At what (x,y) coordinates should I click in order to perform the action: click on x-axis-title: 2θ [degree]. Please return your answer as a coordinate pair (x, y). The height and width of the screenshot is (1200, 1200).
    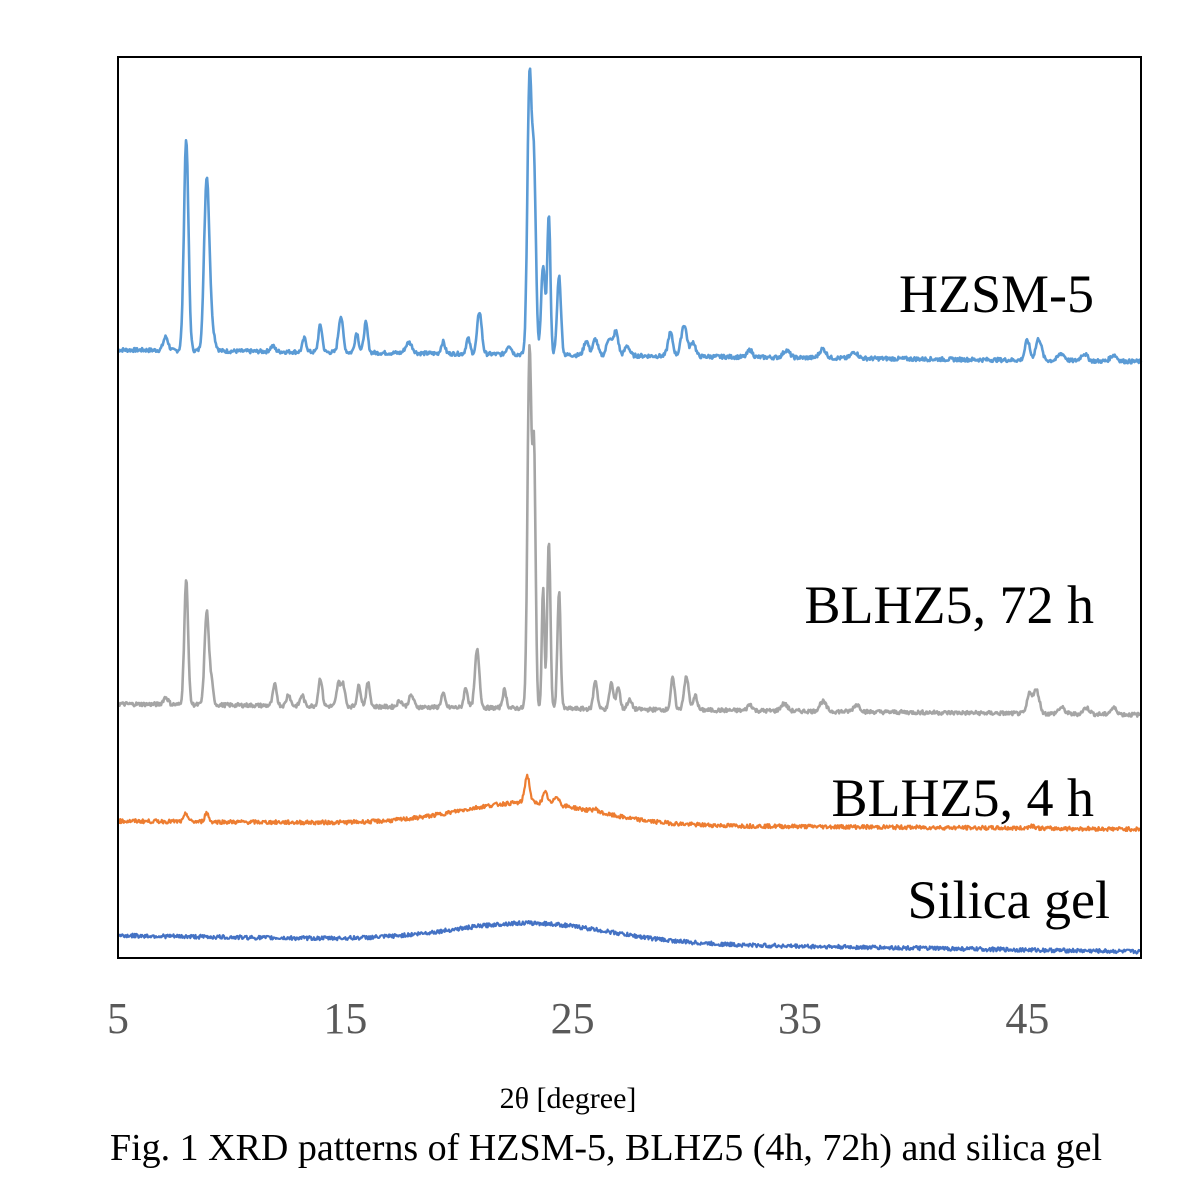
    Looking at the image, I should click on (568, 1098).